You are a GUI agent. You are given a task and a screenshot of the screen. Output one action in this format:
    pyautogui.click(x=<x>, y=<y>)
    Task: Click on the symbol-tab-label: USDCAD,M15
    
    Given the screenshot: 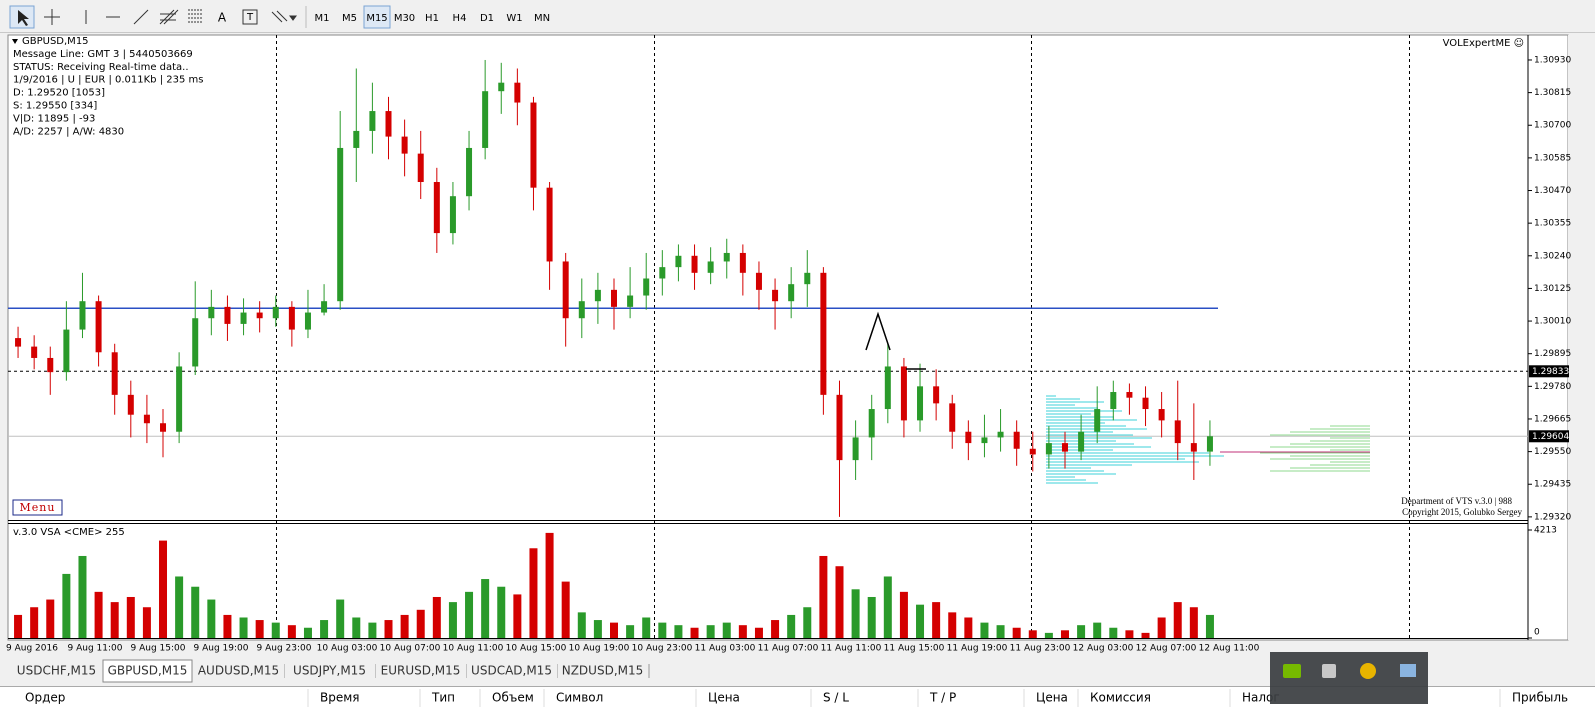 What is the action you would take?
    pyautogui.click(x=511, y=671)
    